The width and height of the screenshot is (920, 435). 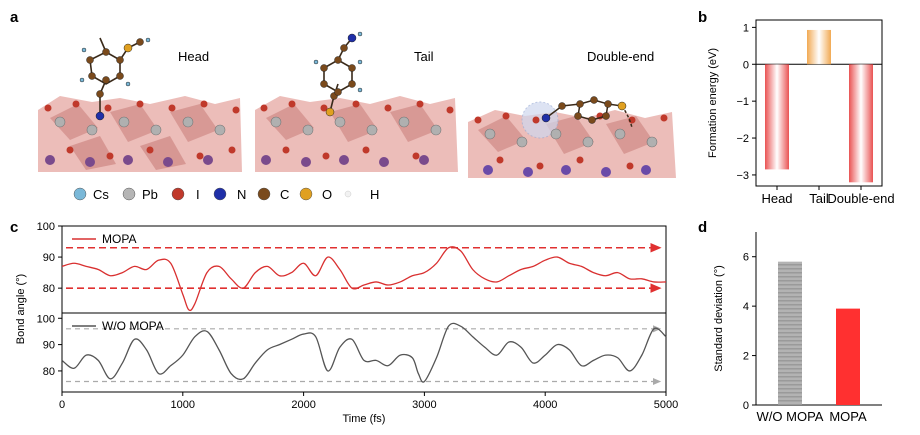 I want to click on chart-c-frame-w-o-mopa, so click(x=364, y=352).